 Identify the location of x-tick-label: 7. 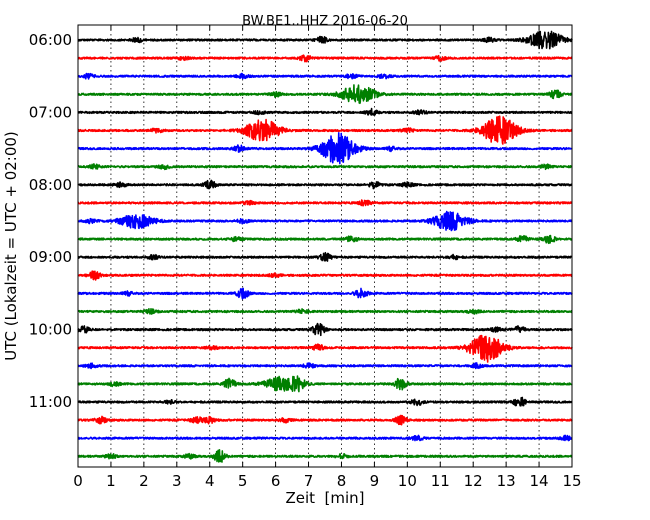
(309, 481).